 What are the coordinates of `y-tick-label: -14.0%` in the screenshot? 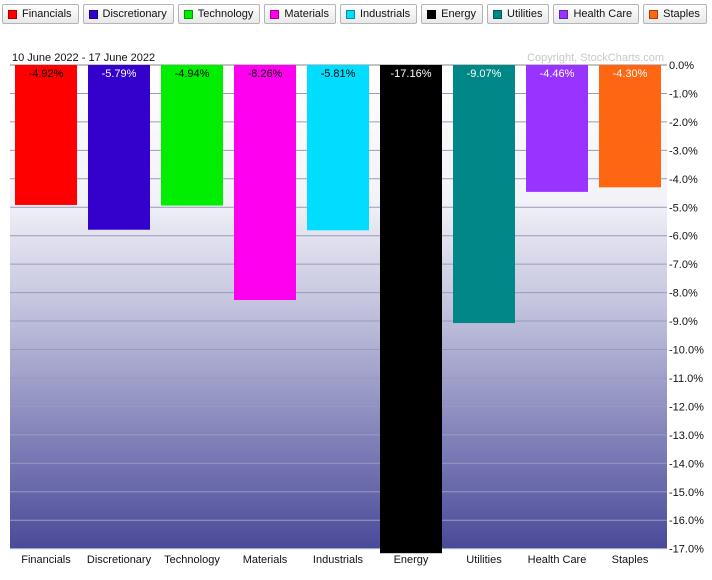 It's located at (686, 464).